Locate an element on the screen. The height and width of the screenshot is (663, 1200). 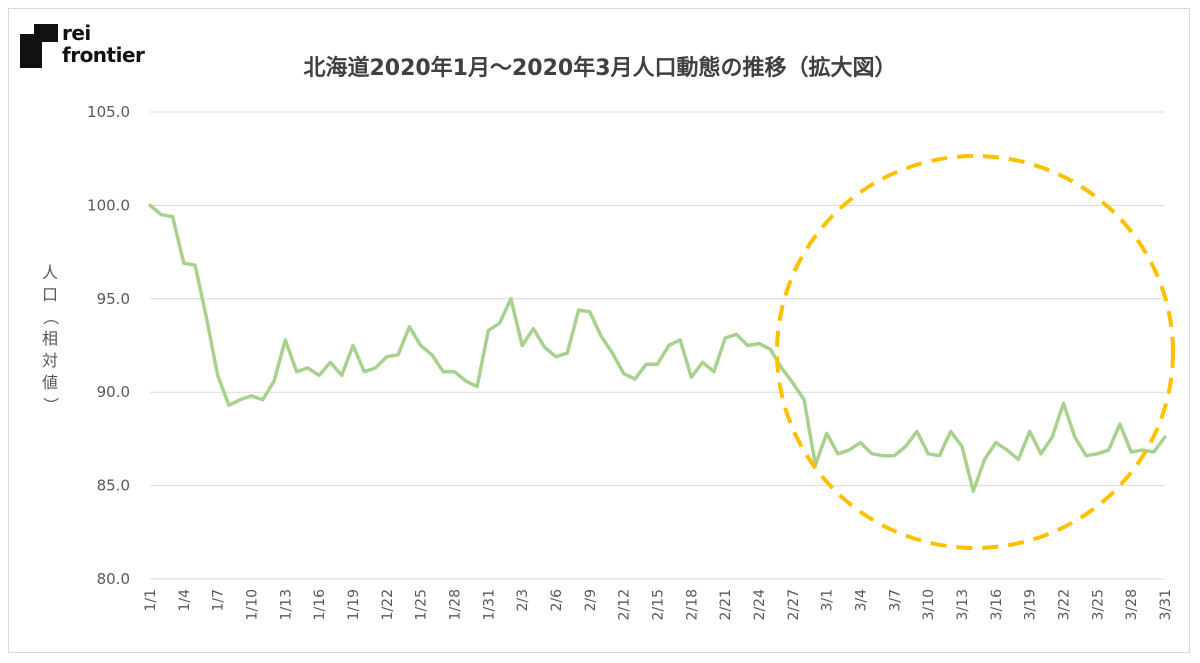
rei-frontier-logo-mark is located at coordinates (39, 46).